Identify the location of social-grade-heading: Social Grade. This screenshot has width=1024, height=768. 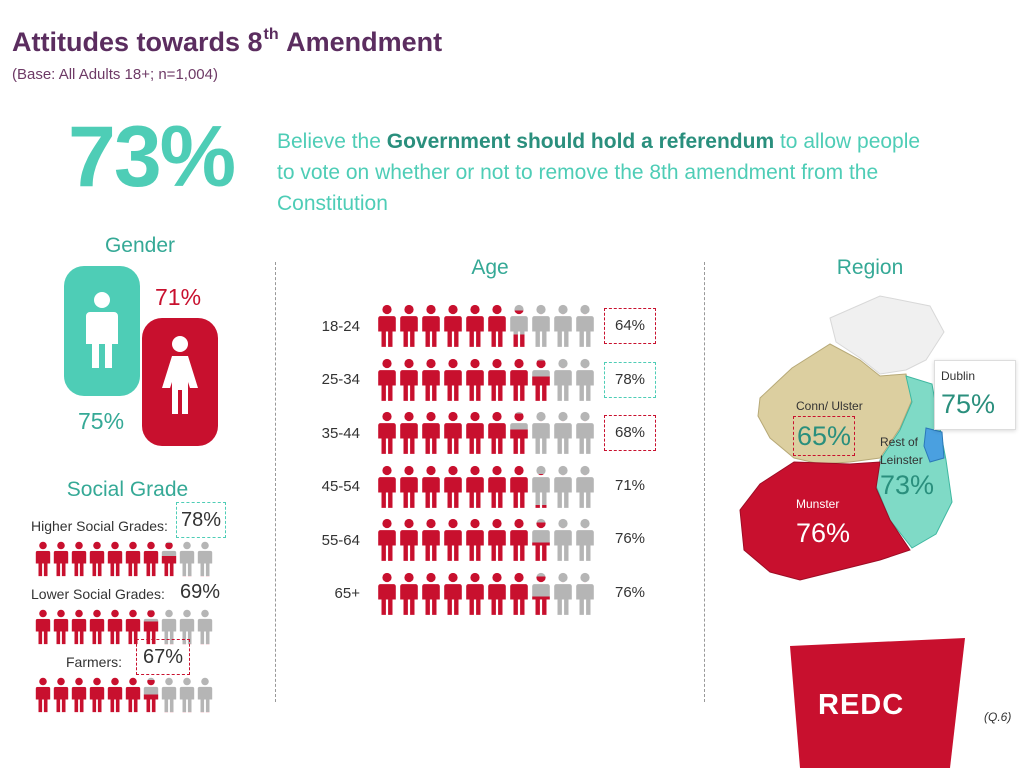
(127, 489).